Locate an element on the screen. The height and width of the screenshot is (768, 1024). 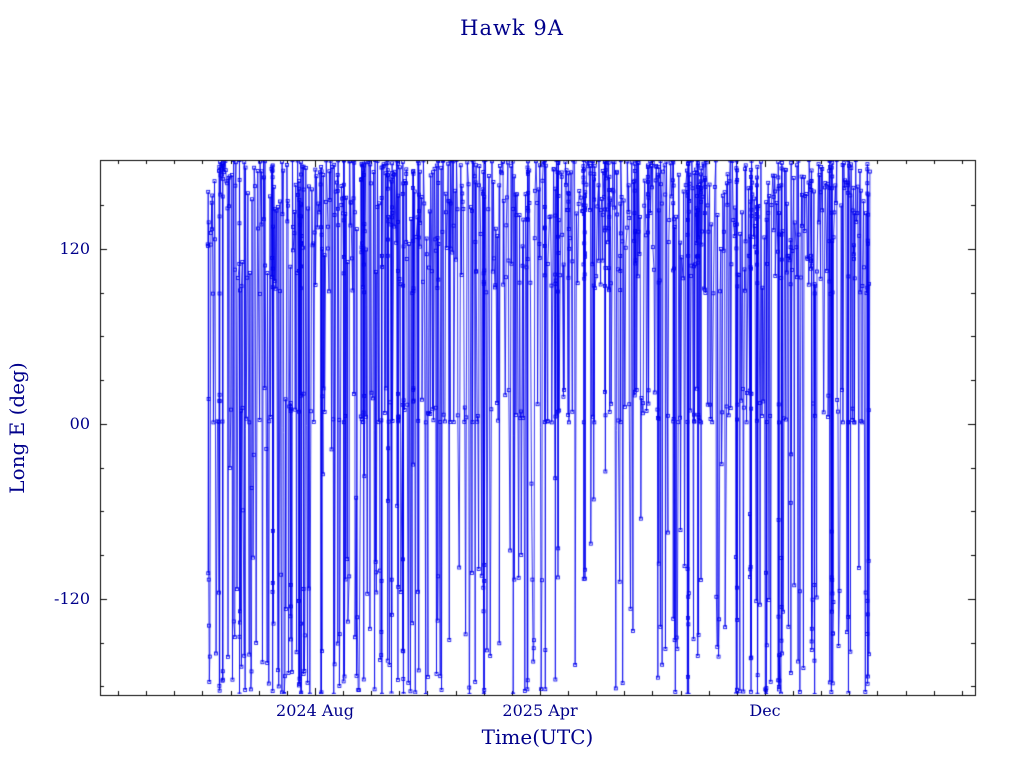
y-tick-label: 00 is located at coordinates (79, 423).